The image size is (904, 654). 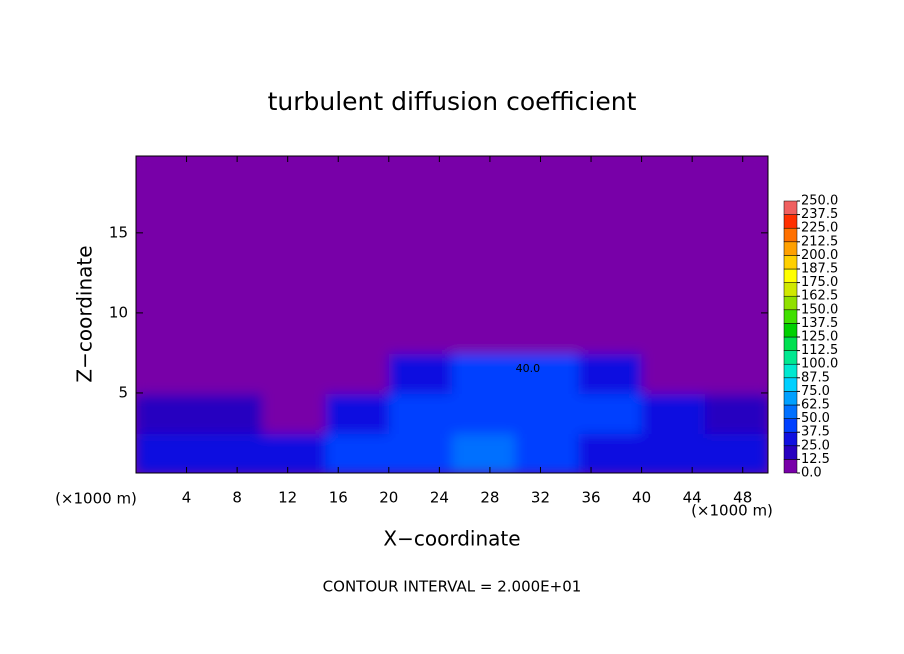 I want to click on colorbar-label: 125.0, so click(x=819, y=337).